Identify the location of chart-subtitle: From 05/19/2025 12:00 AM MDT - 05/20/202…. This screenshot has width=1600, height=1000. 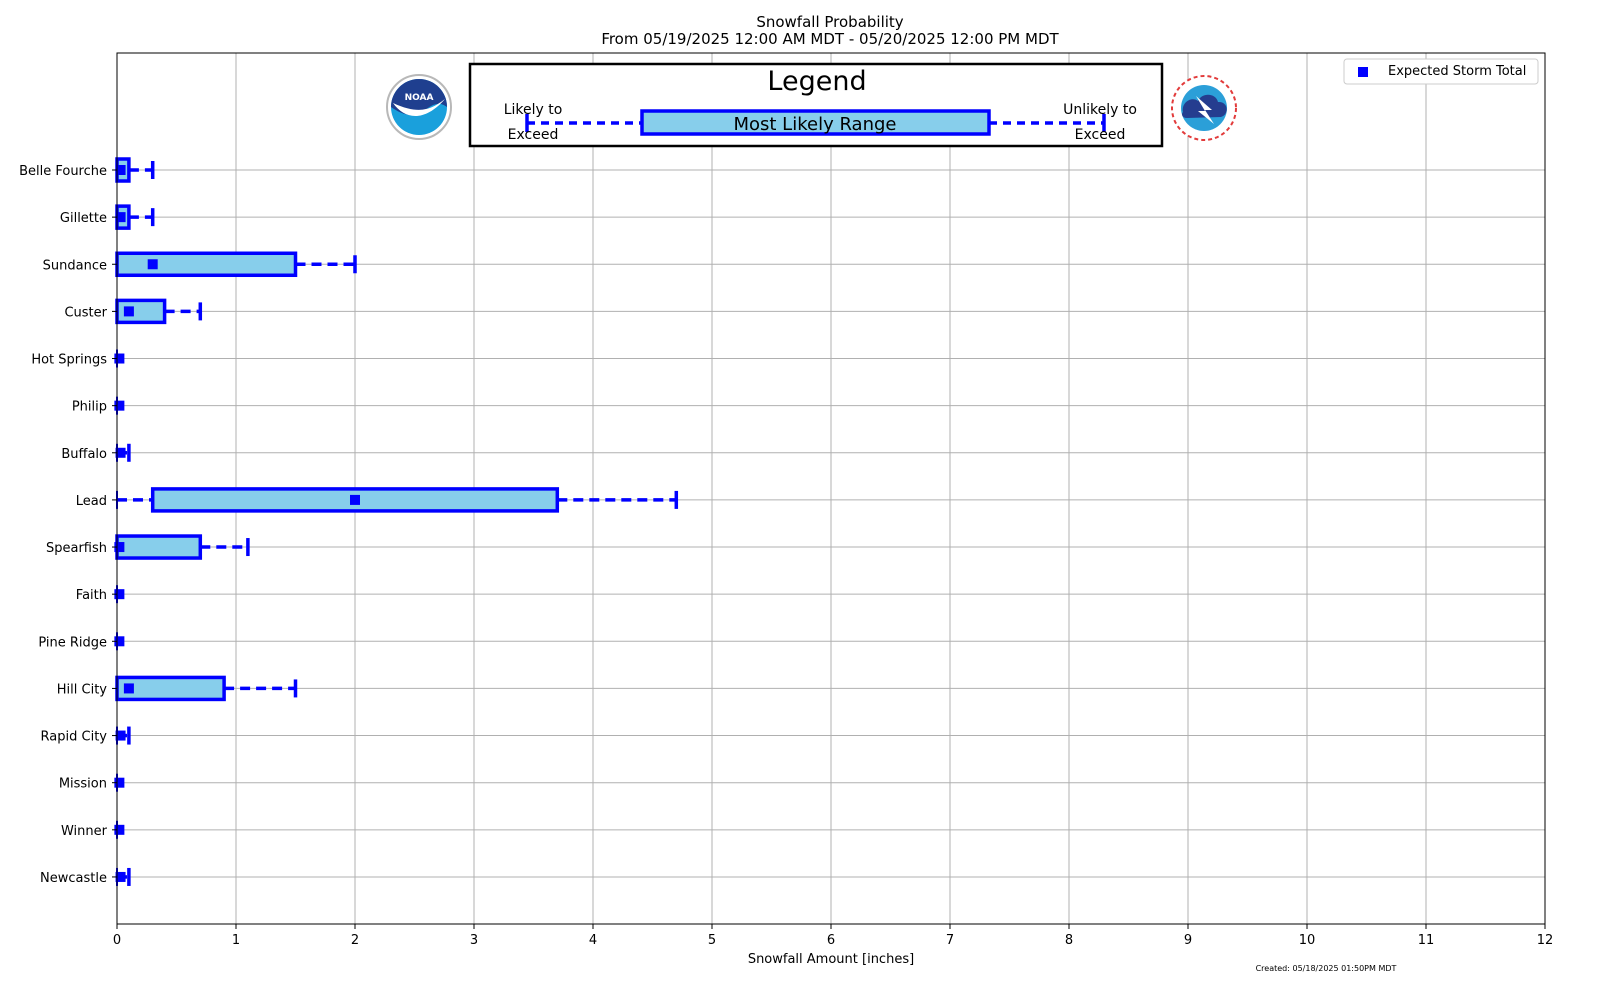
(830, 39).